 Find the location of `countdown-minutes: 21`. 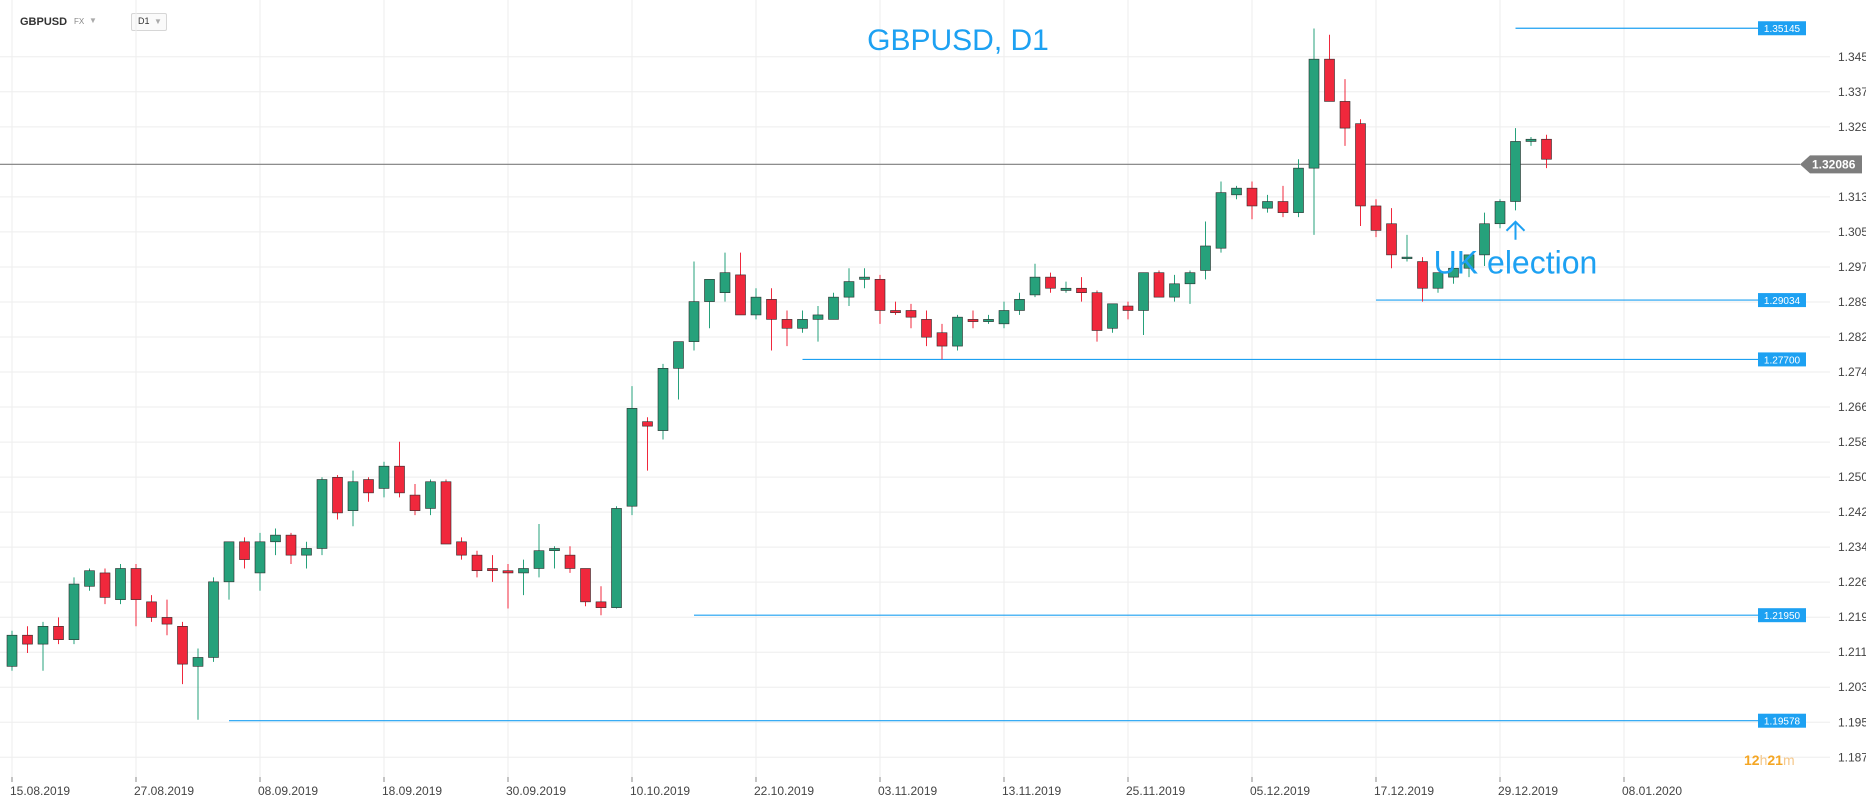

countdown-minutes: 21 is located at coordinates (1775, 760).